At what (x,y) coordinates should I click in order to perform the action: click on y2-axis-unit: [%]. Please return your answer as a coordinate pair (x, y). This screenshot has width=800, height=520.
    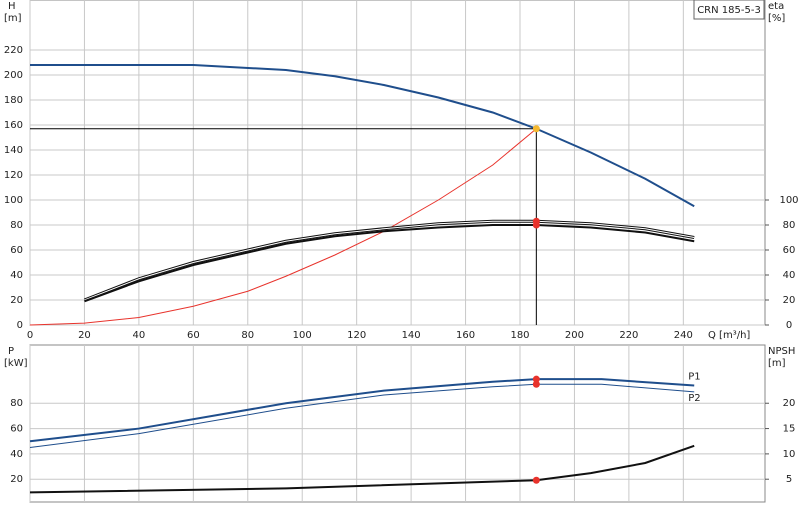
    Looking at the image, I should click on (776, 18).